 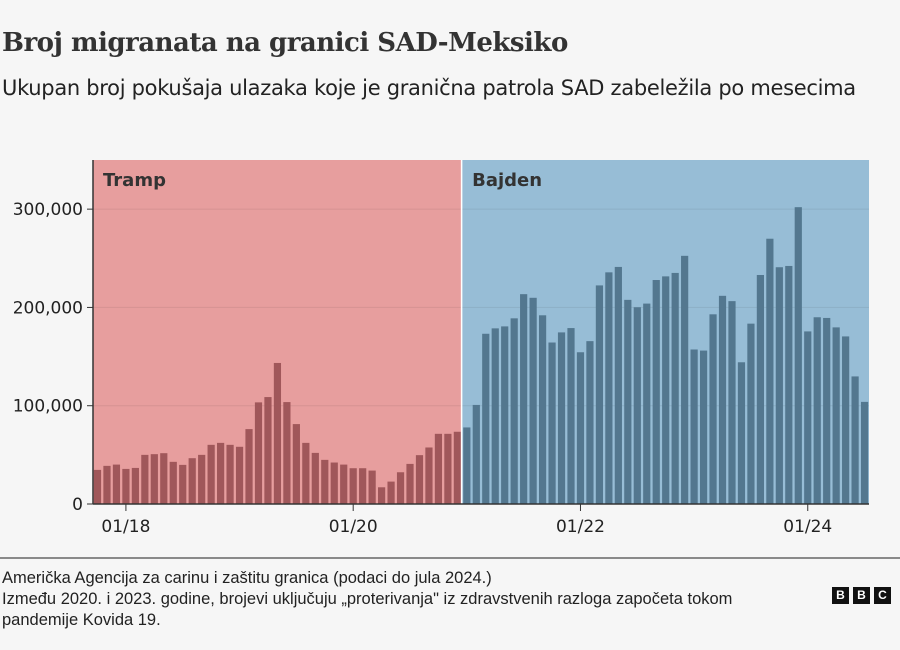 I want to click on period-label: Tramp, so click(x=134, y=180).